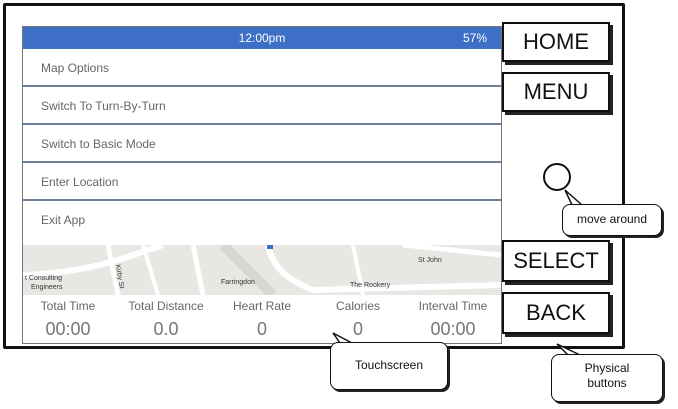  Describe the element at coordinates (262, 182) in the screenshot. I see `menu-item-enter-location: Enter Location` at that location.